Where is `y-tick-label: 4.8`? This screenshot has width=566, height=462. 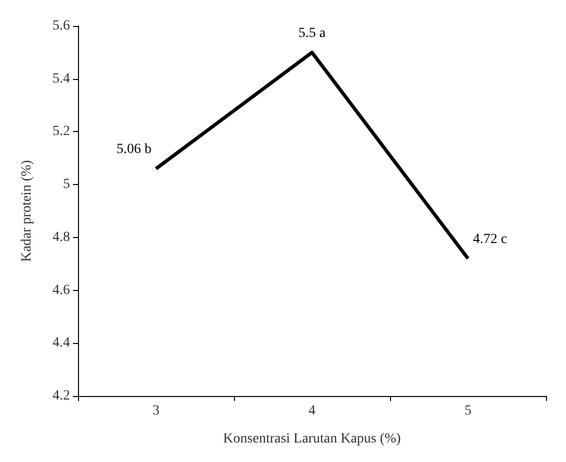
y-tick-label: 4.8 is located at coordinates (61, 237).